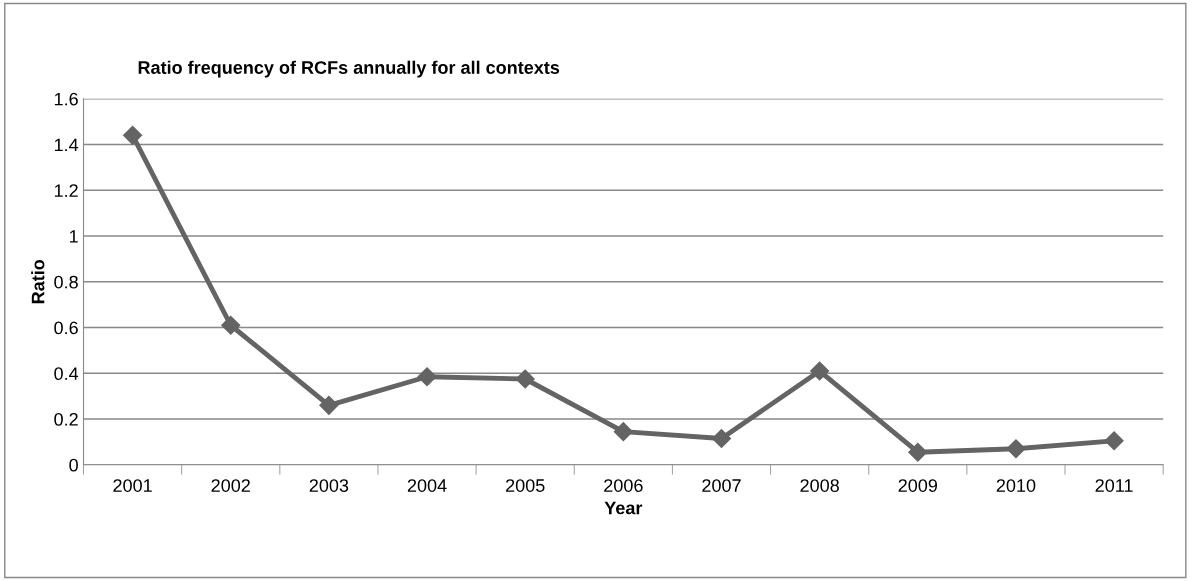 This screenshot has height=581, width=1193. I want to click on y-tick-label: 1, so click(73, 236).